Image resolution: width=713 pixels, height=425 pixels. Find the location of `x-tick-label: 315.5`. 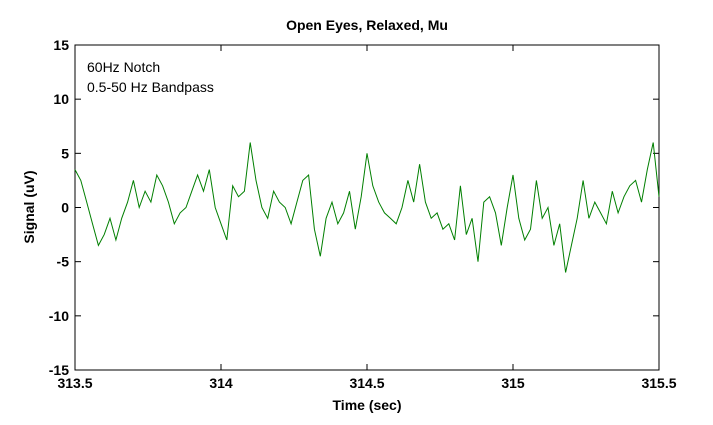

x-tick-label: 315.5 is located at coordinates (658, 383).